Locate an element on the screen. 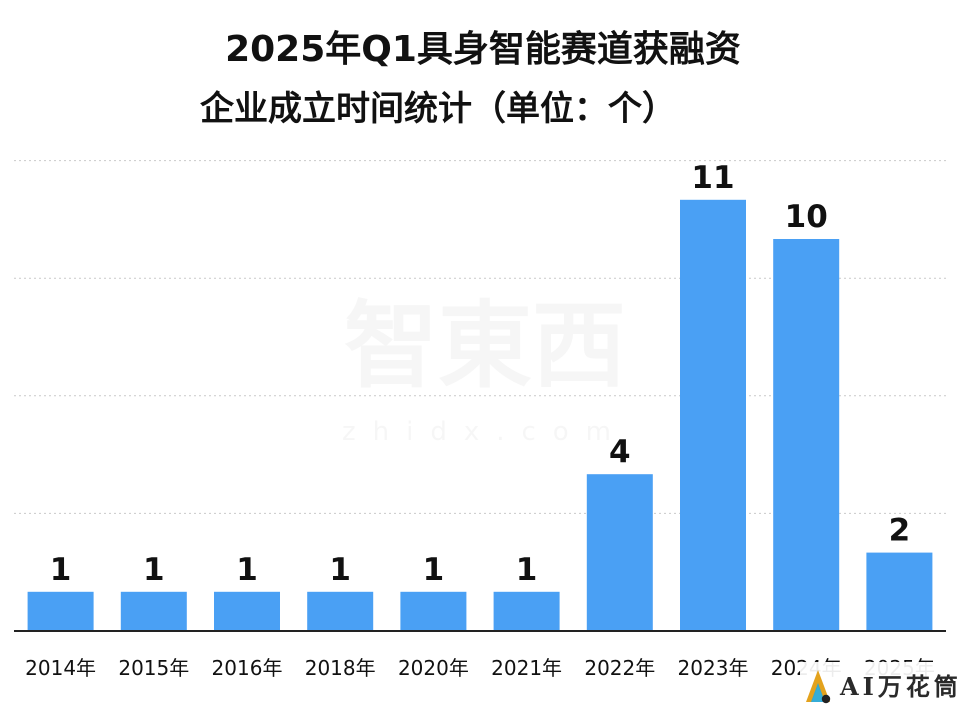  x-tick-label: 2018年 is located at coordinates (340, 668).